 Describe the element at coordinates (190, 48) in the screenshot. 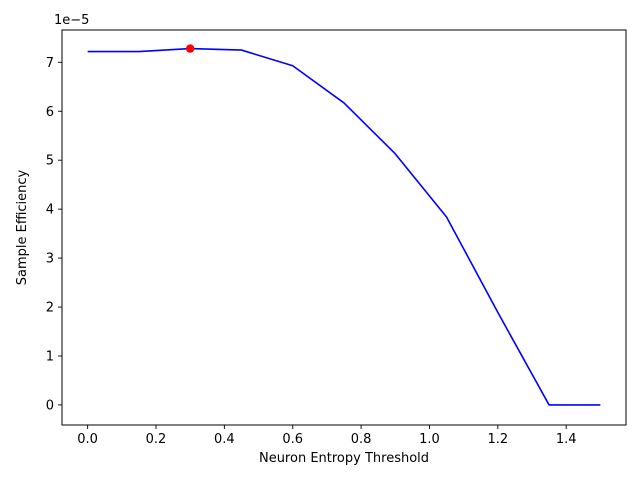

I see `highlight-point` at that location.